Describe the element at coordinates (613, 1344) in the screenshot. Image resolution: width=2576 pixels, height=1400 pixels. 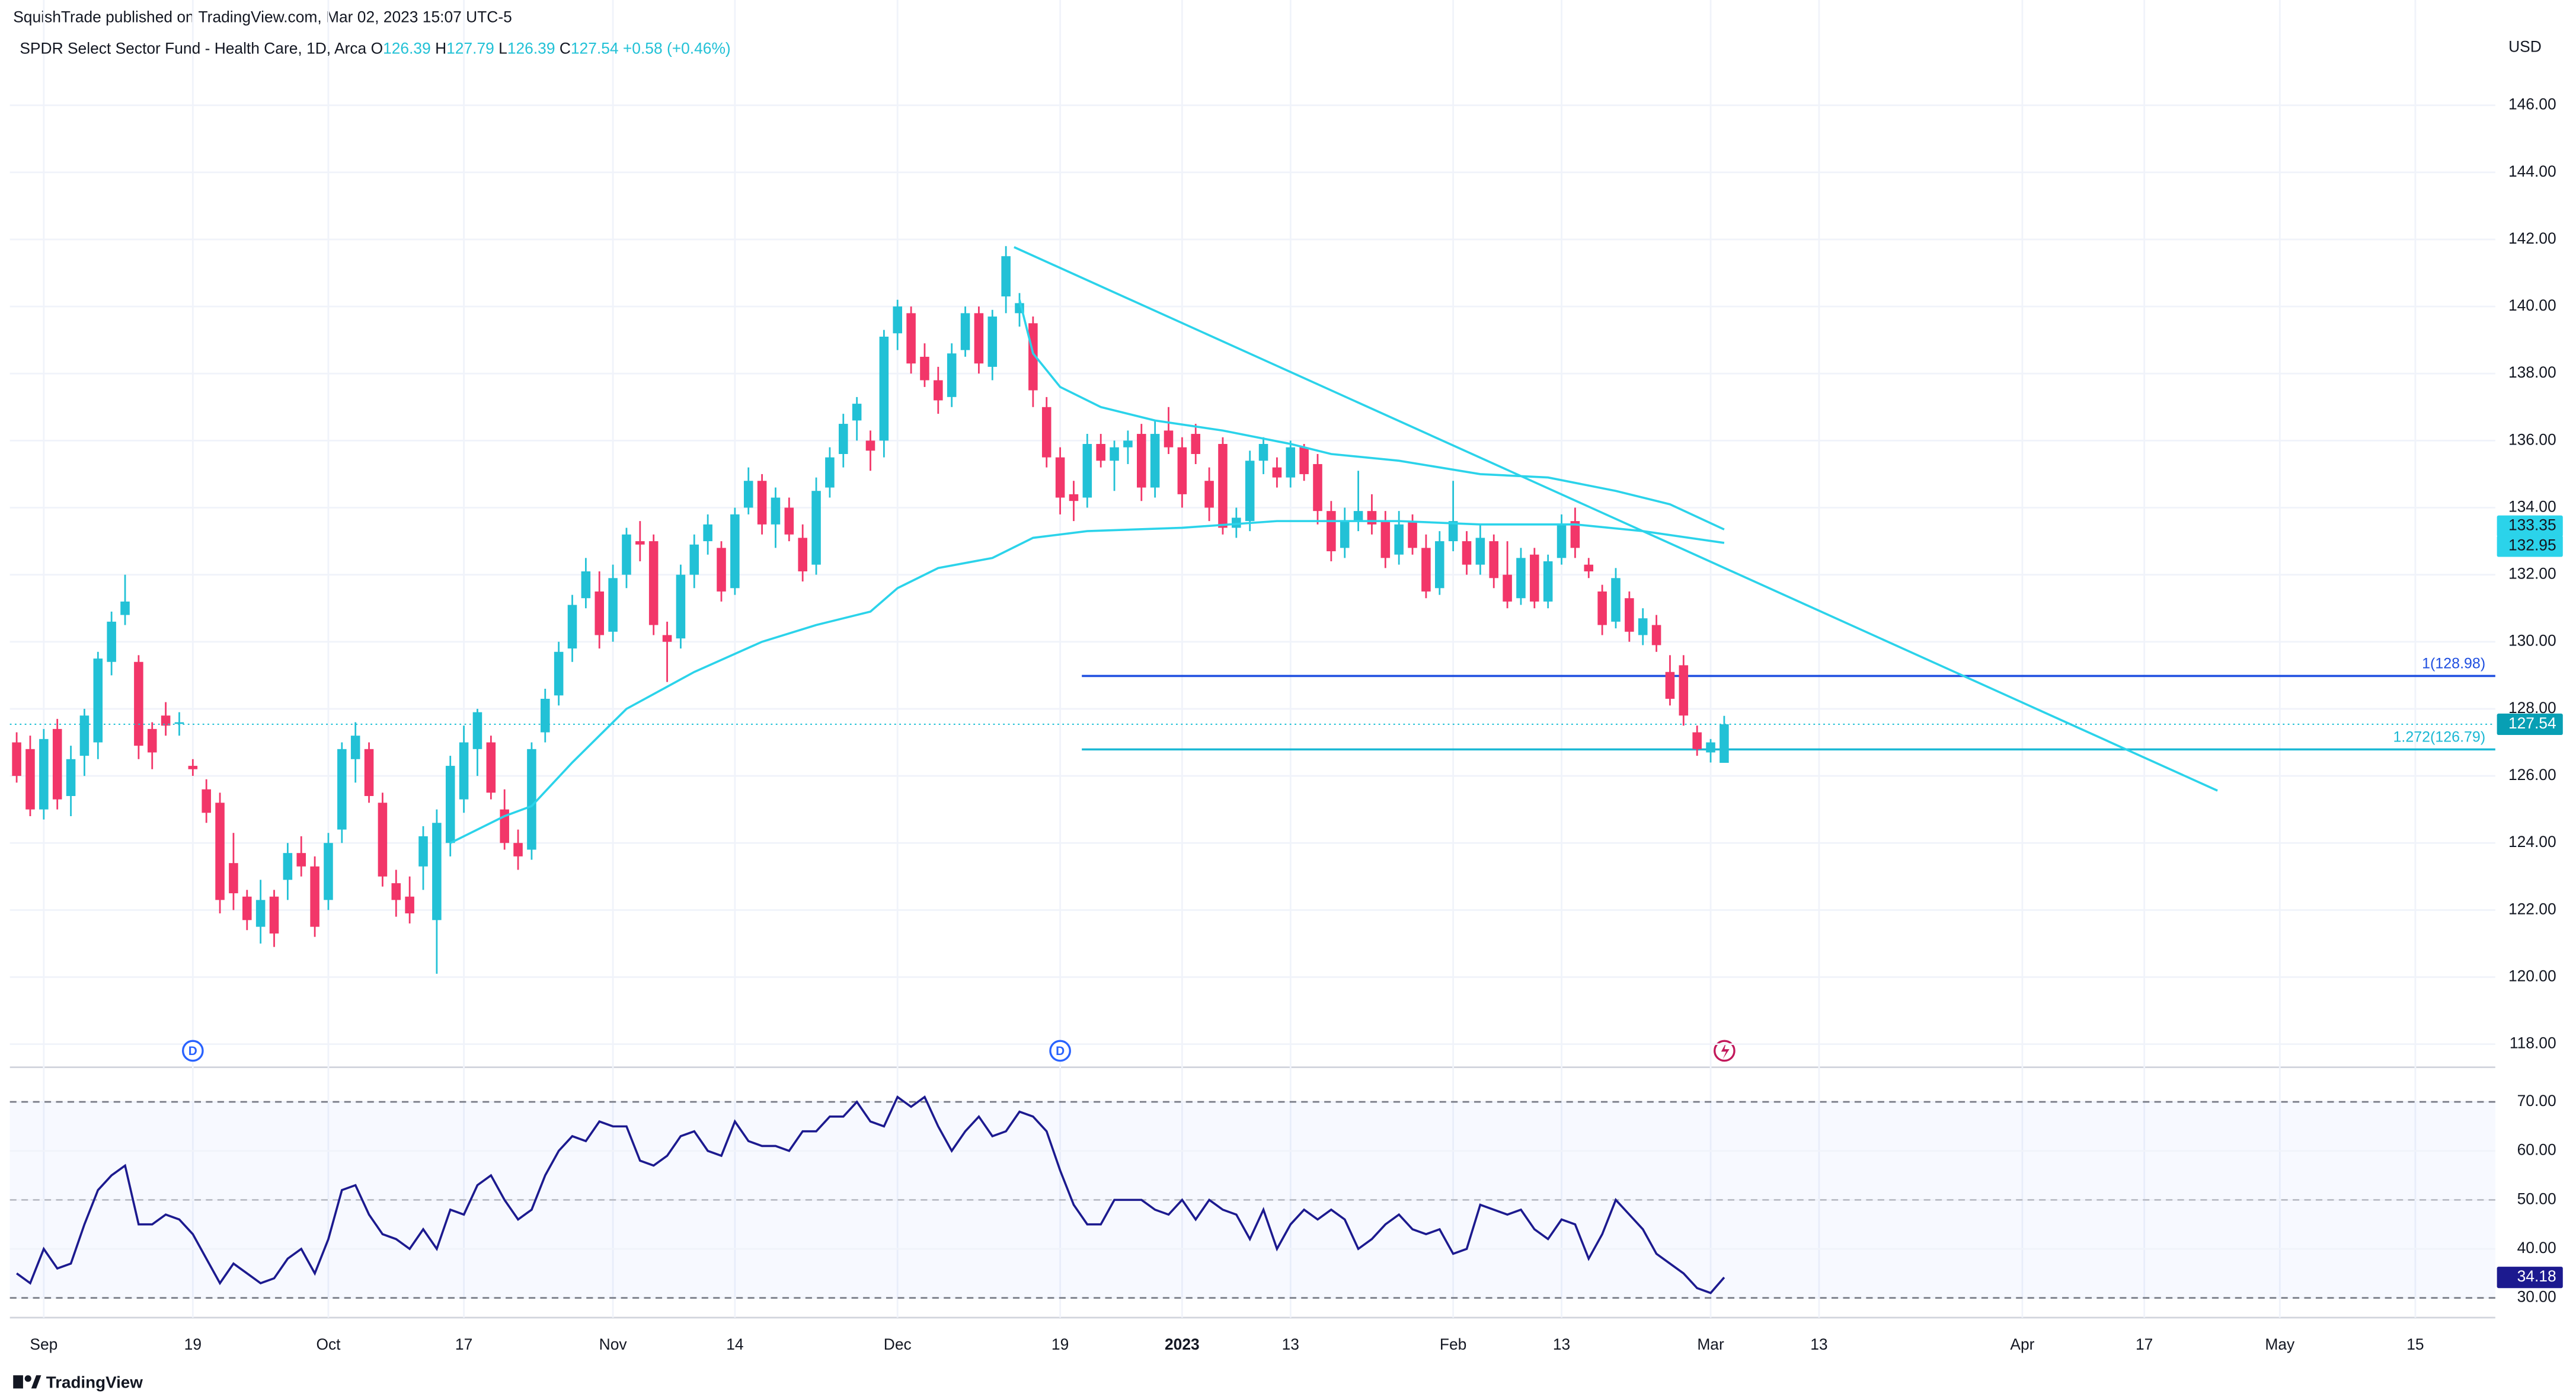
I see `x-tick-label: Nov` at that location.